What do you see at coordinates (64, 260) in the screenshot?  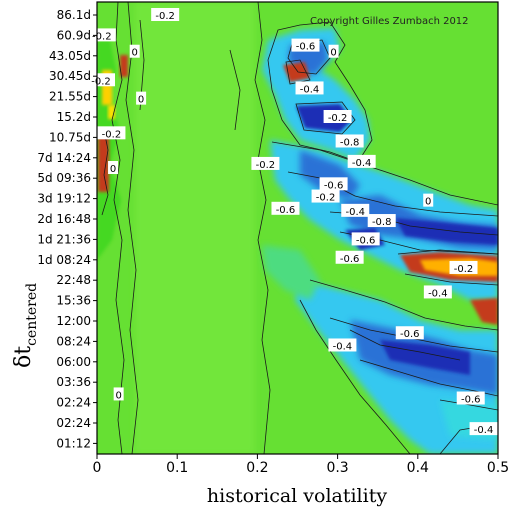 I see `y-tick-label: 1d 08:24` at bounding box center [64, 260].